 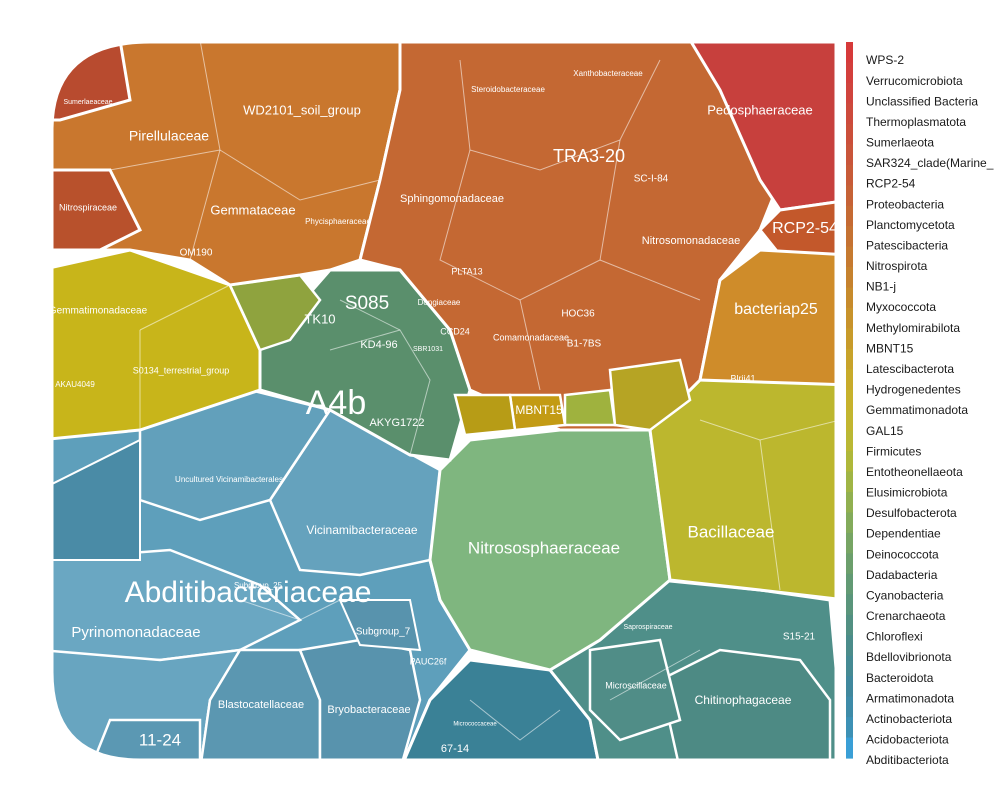 I want to click on legend-entry: SAR324_clade(Marine_, so click(x=930, y=163).